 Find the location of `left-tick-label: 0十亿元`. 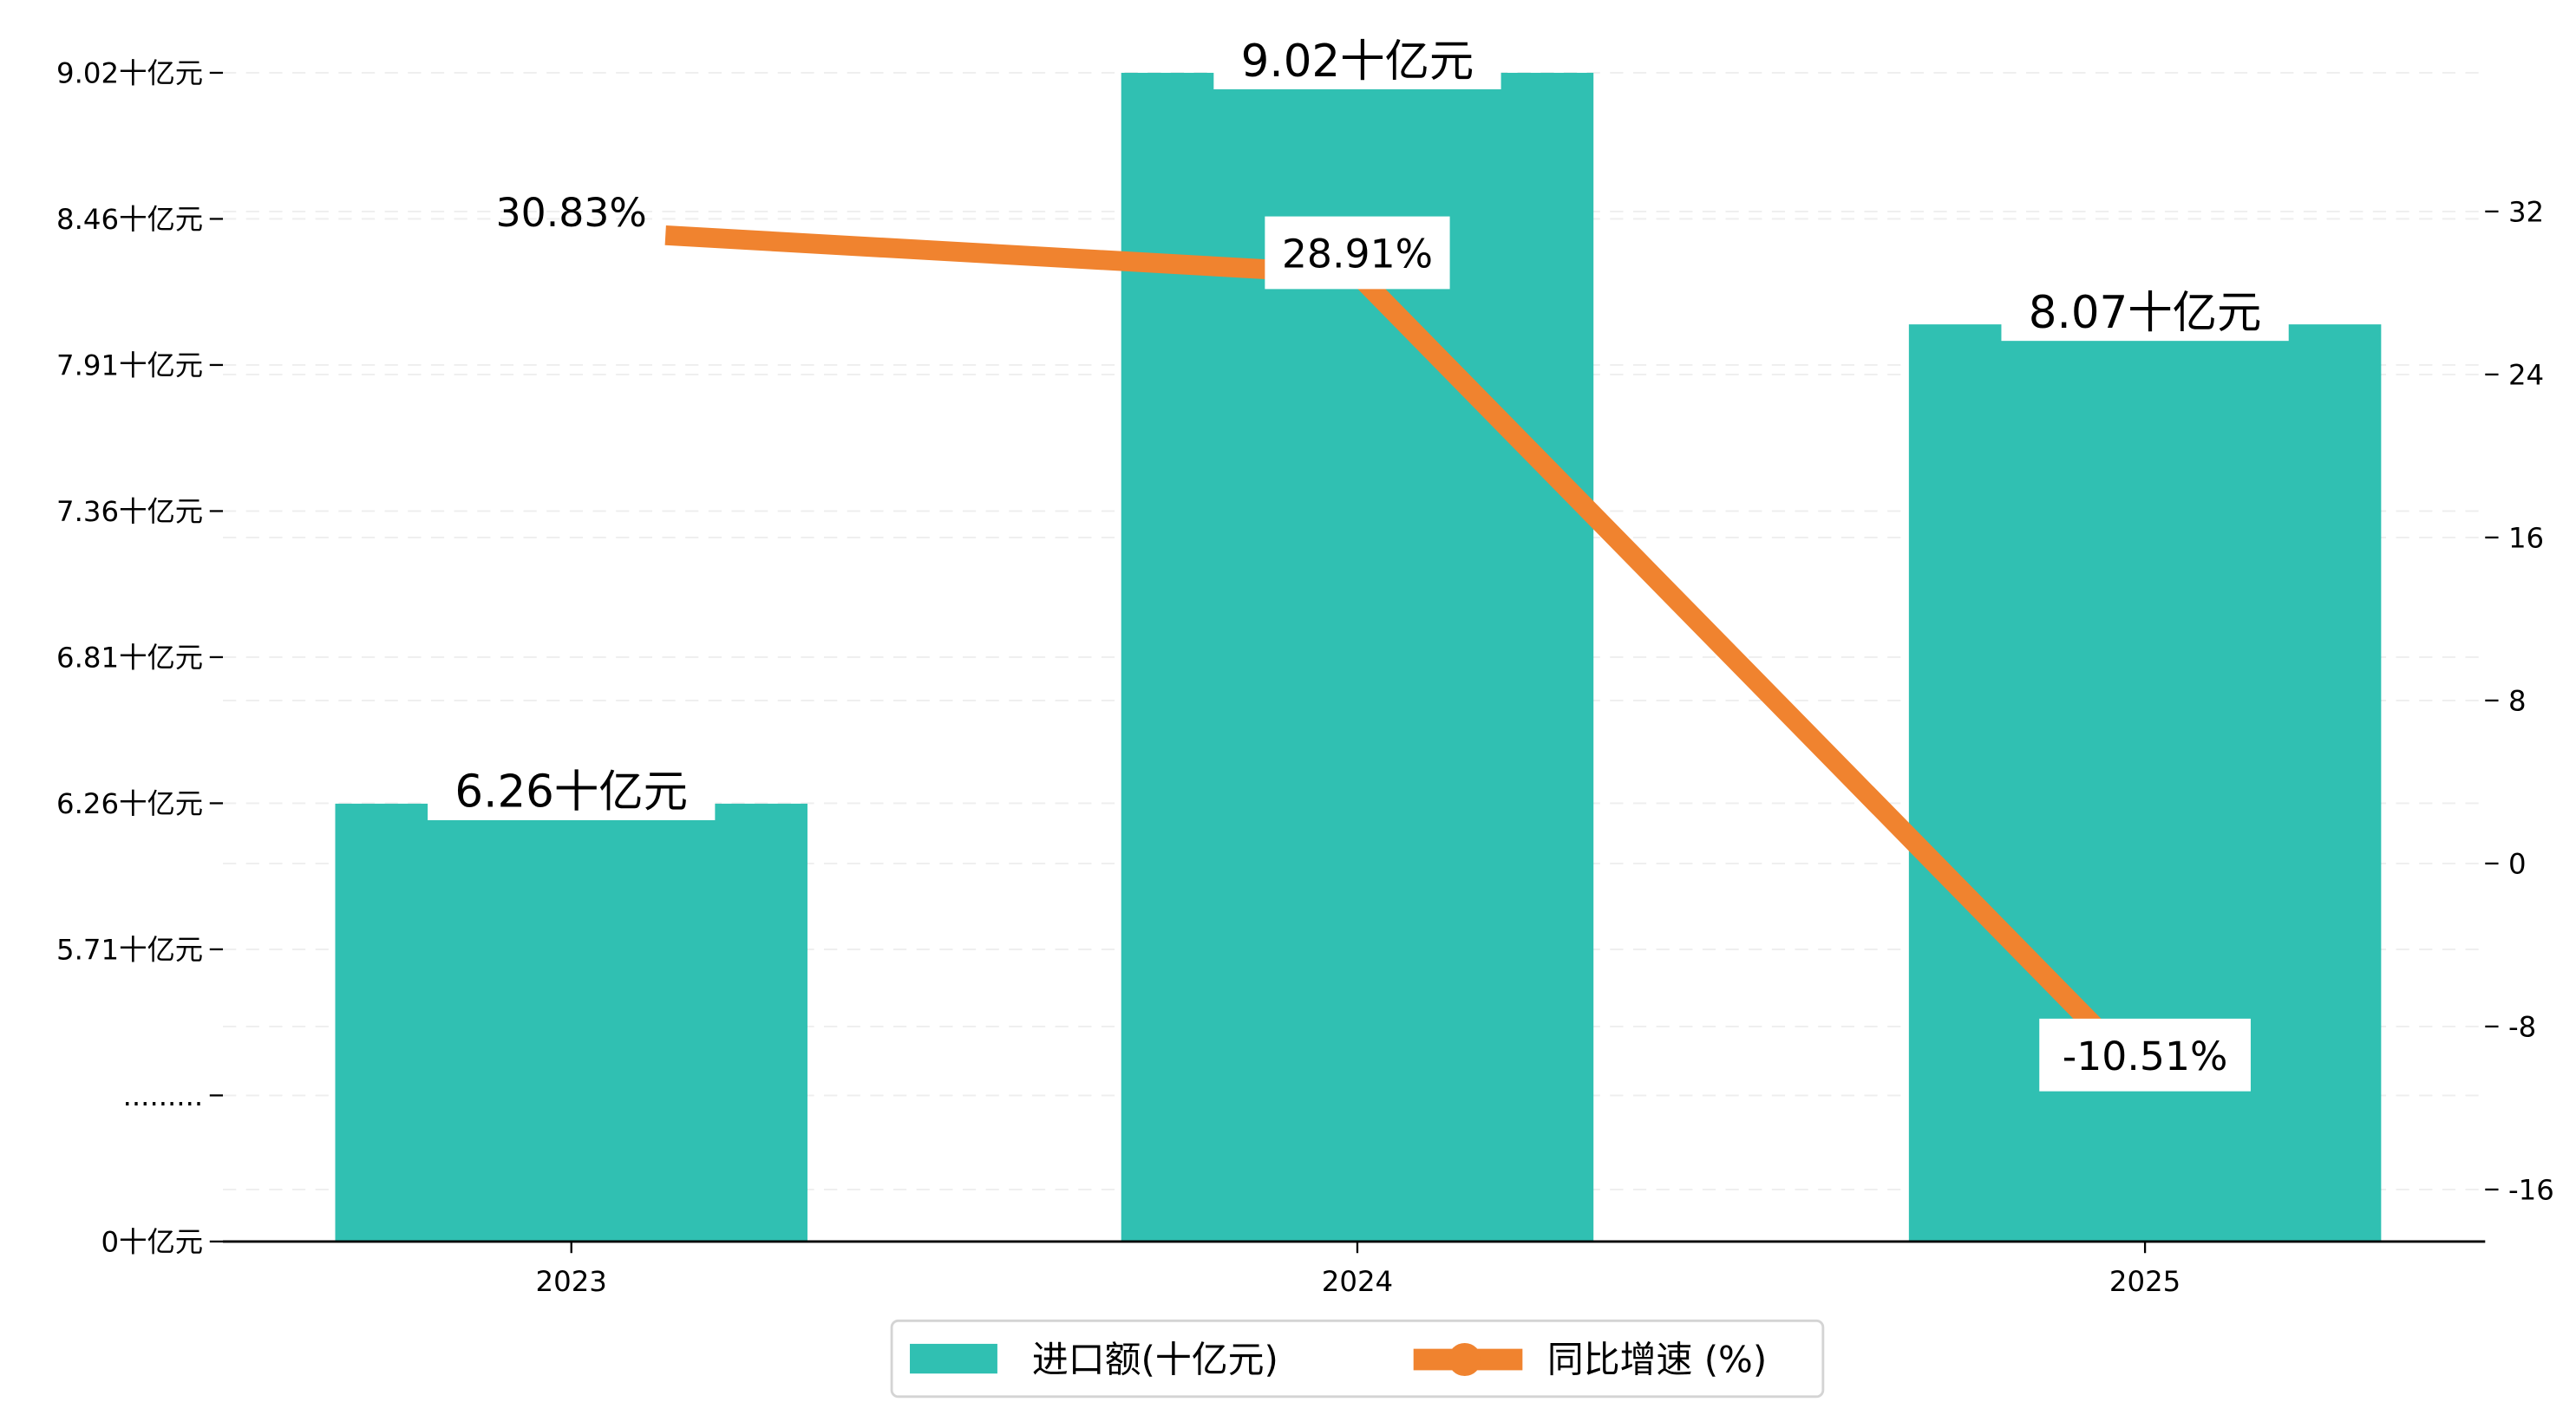

left-tick-label: 0十亿元 is located at coordinates (152, 1241).